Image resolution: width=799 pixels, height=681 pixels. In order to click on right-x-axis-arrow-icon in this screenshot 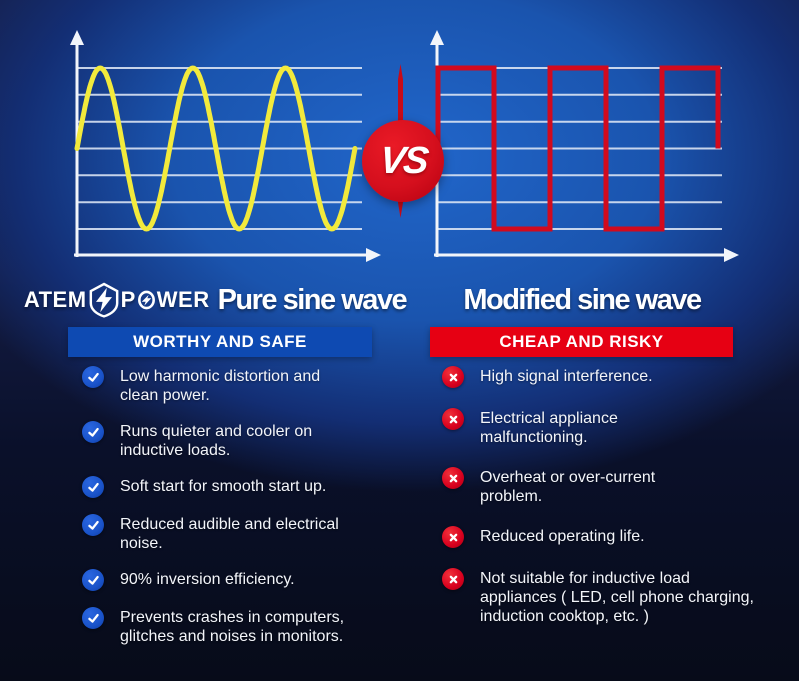, I will do `click(731, 255)`.